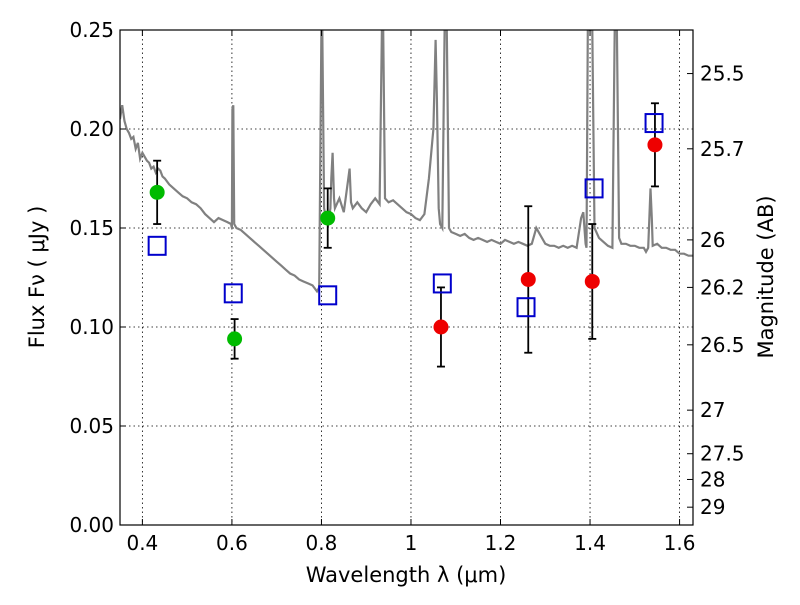  What do you see at coordinates (232, 543) in the screenshot?
I see `x-tick-label: 0.6` at bounding box center [232, 543].